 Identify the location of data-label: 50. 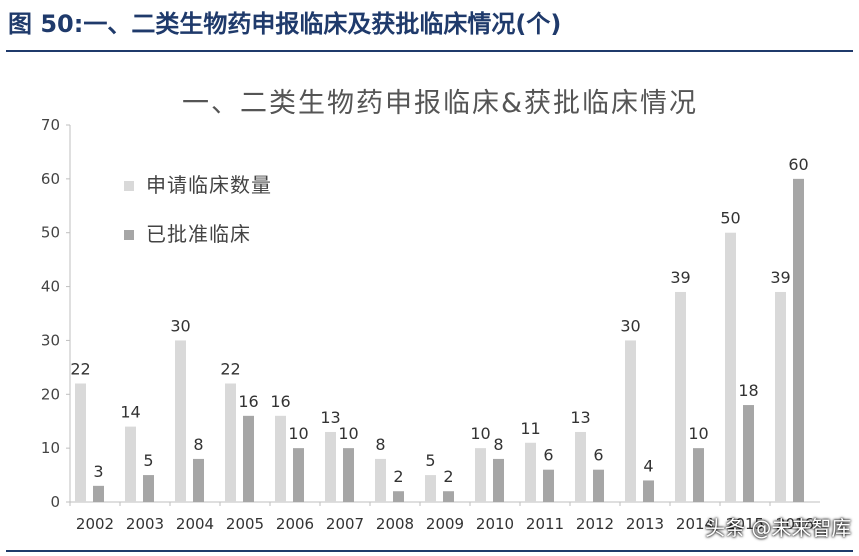
(730, 218).